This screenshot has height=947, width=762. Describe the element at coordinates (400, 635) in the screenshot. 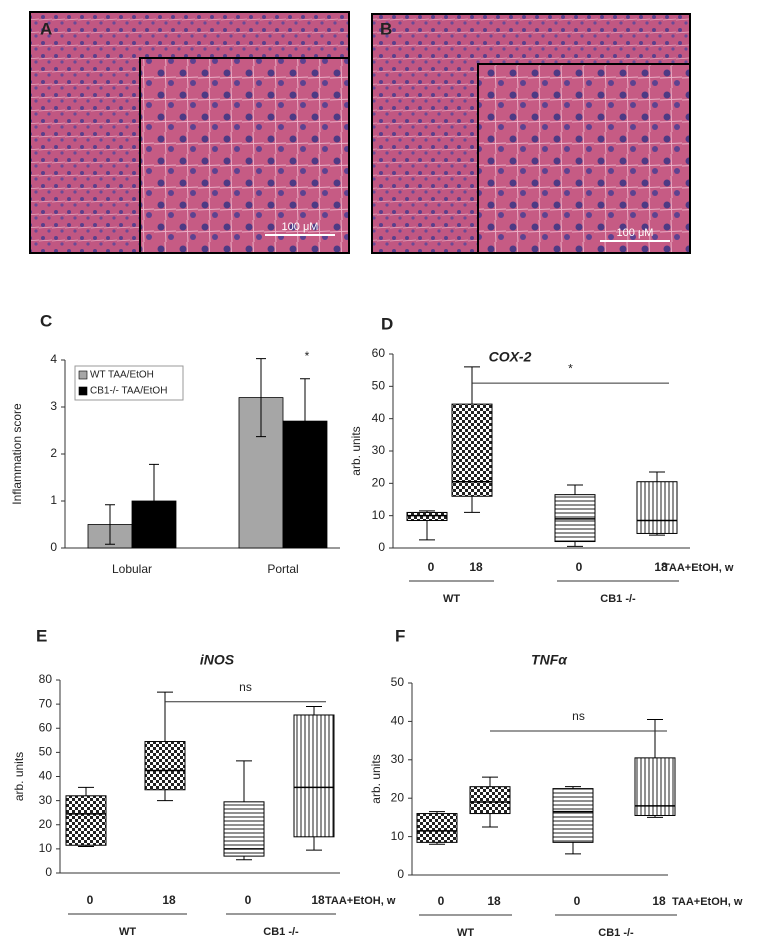

I see `panel-label: F` at that location.